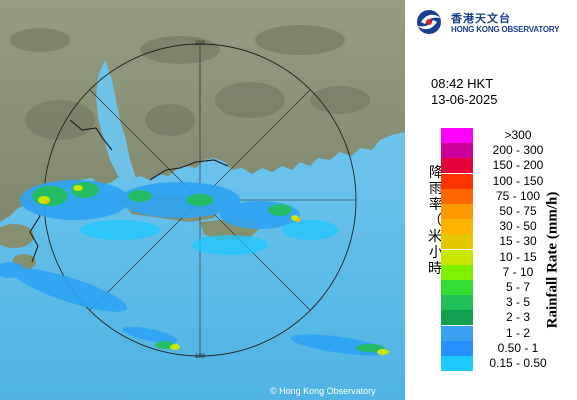 Image resolution: width=577 pixels, height=400 pixels. What do you see at coordinates (517, 302) in the screenshot?
I see `legend-label: 3 - 5` at bounding box center [517, 302].